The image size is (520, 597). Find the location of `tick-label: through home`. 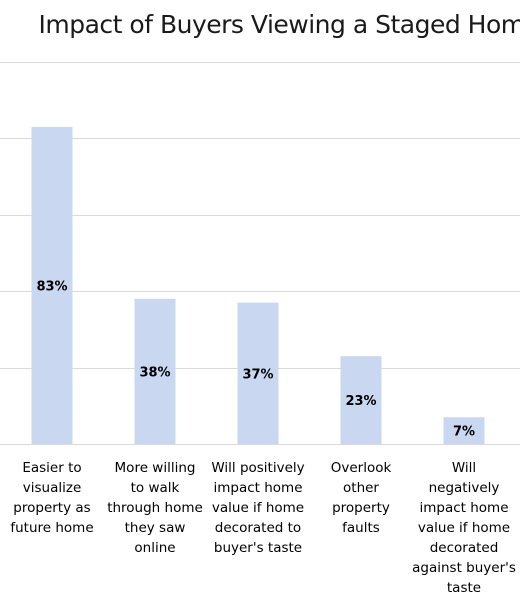

tick-label: through home is located at coordinates (155, 508).